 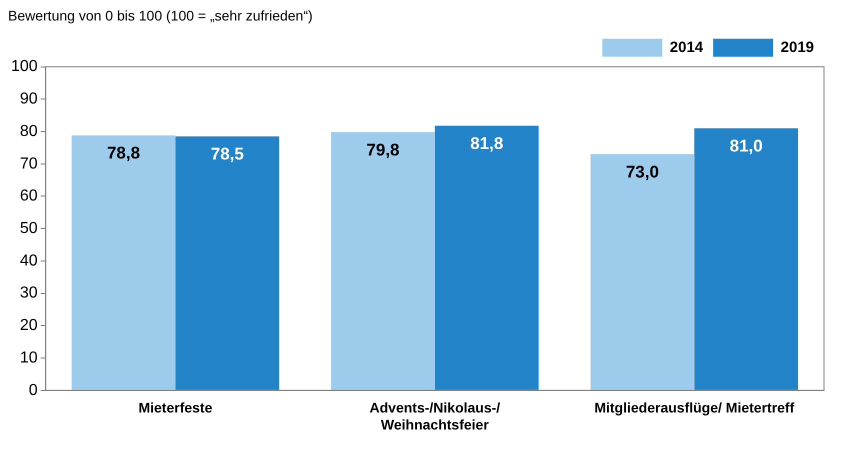 What do you see at coordinates (746, 146) in the screenshot?
I see `data-label: 81,0` at bounding box center [746, 146].